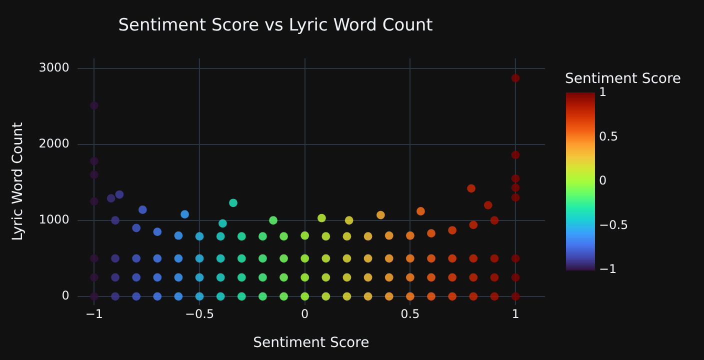  Describe the element at coordinates (608, 269) in the screenshot. I see `color-bar-label: −1` at that location.